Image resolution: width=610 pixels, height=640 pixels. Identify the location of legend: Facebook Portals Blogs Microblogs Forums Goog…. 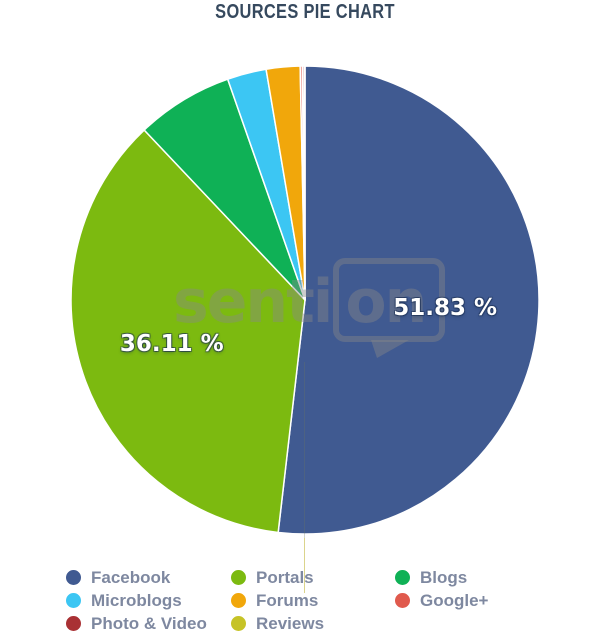
(326, 600).